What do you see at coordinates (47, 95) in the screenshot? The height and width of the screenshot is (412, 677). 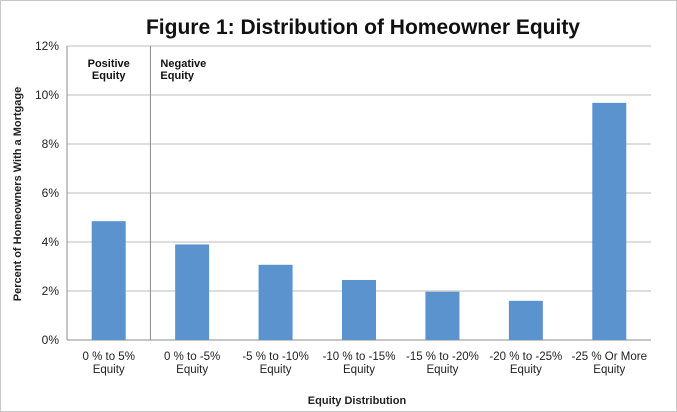 I see `y-tick-label: 10%` at bounding box center [47, 95].